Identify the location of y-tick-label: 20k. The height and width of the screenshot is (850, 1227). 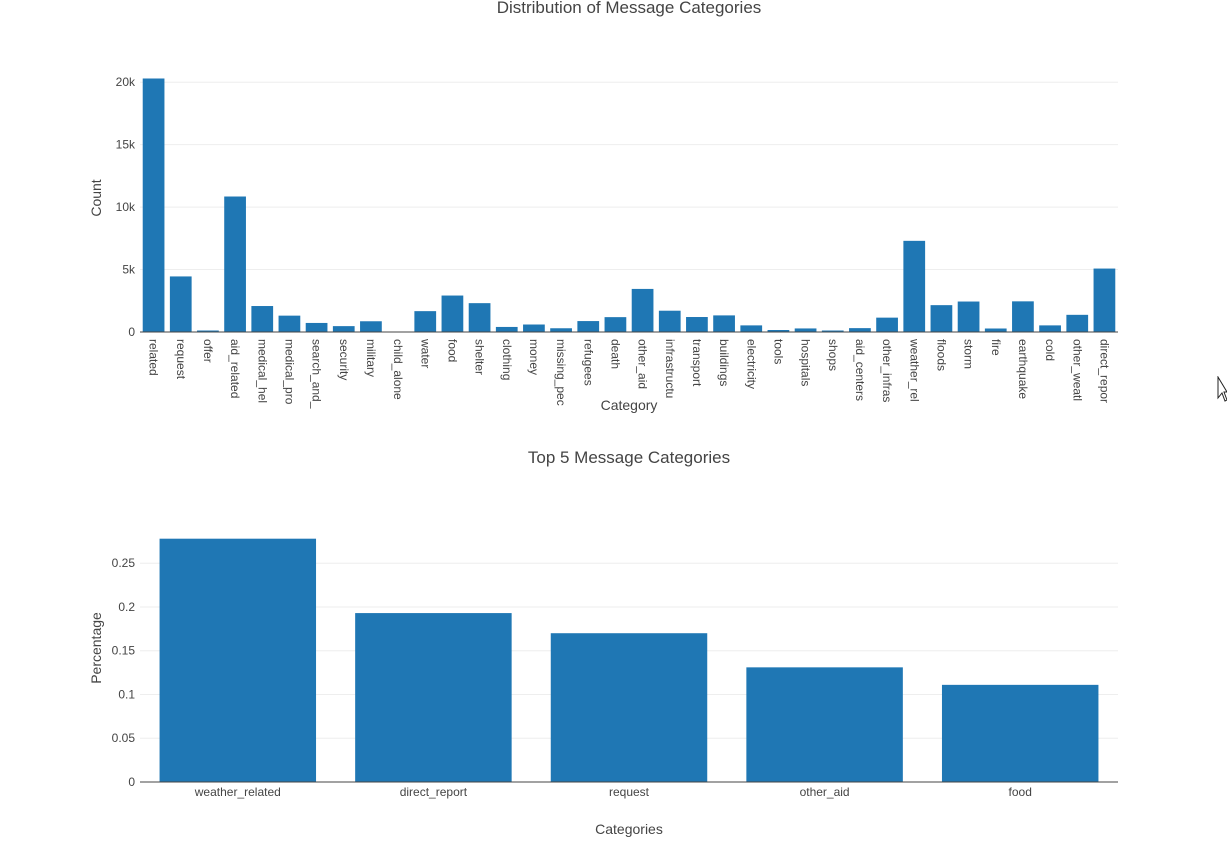
(126, 82).